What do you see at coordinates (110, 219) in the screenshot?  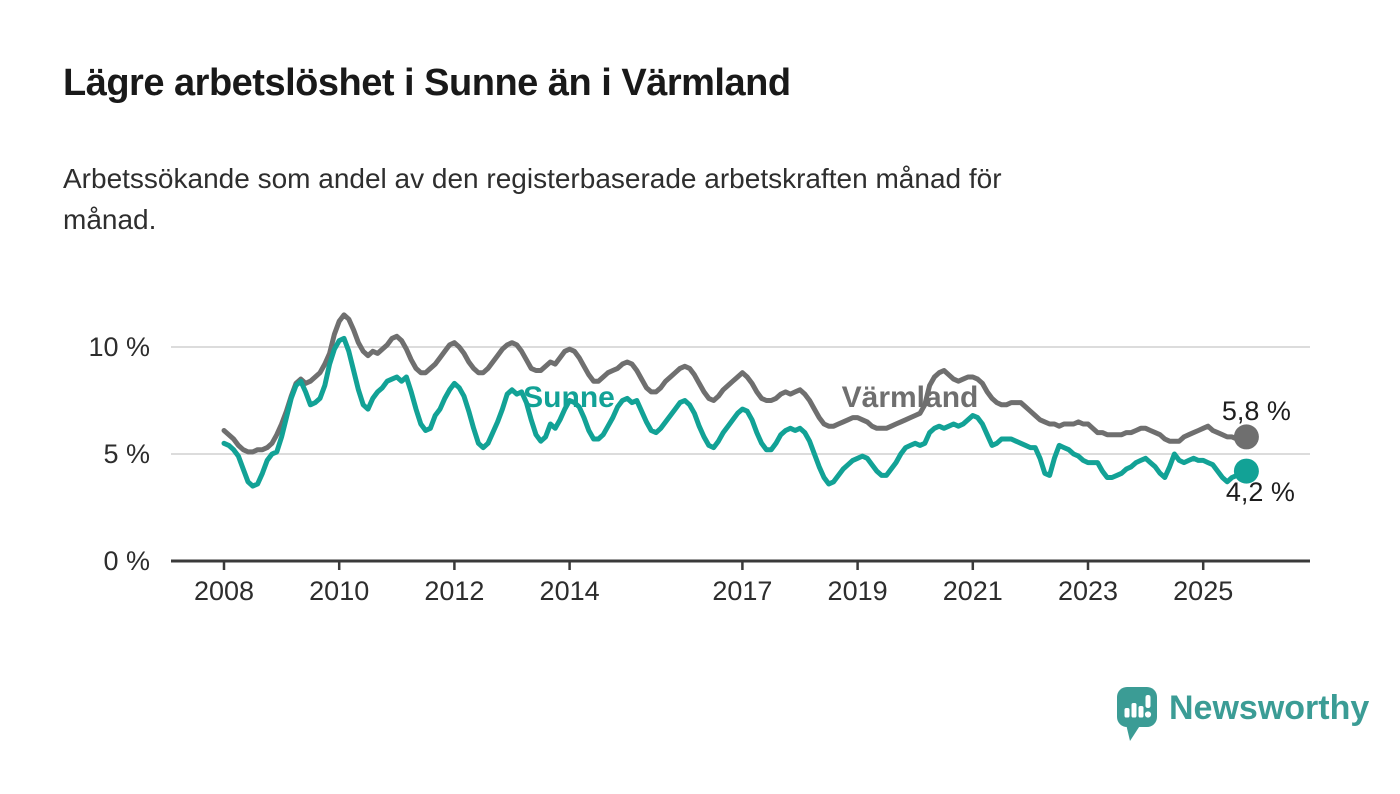 I see `subtitle-line-2: månad.` at bounding box center [110, 219].